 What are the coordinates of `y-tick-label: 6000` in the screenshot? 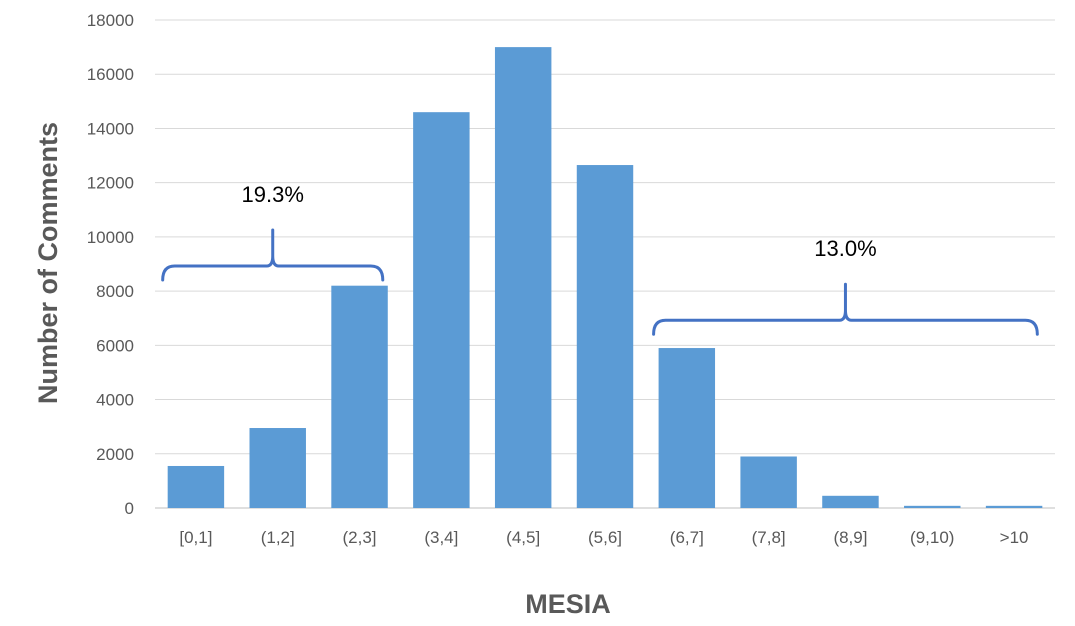 It's located at (115, 345).